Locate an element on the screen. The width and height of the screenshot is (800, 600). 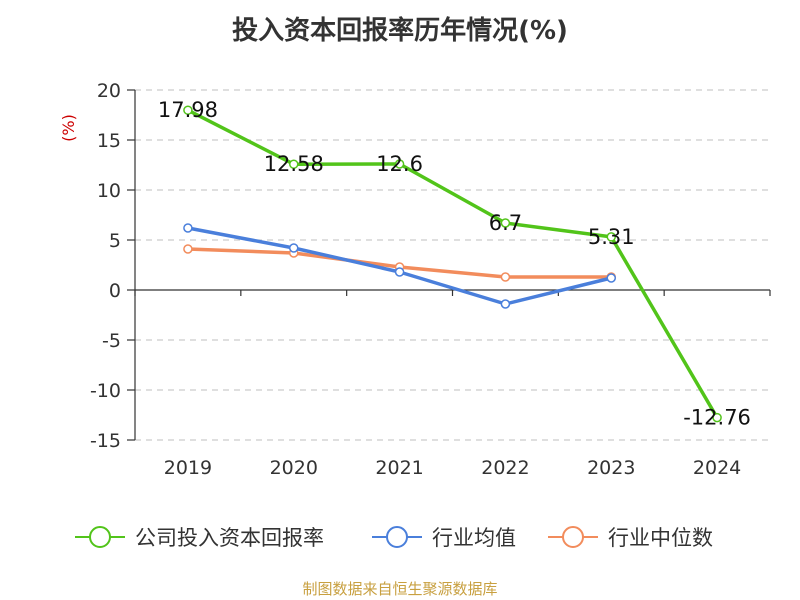
y-tick-label: -15 is located at coordinates (105, 441).